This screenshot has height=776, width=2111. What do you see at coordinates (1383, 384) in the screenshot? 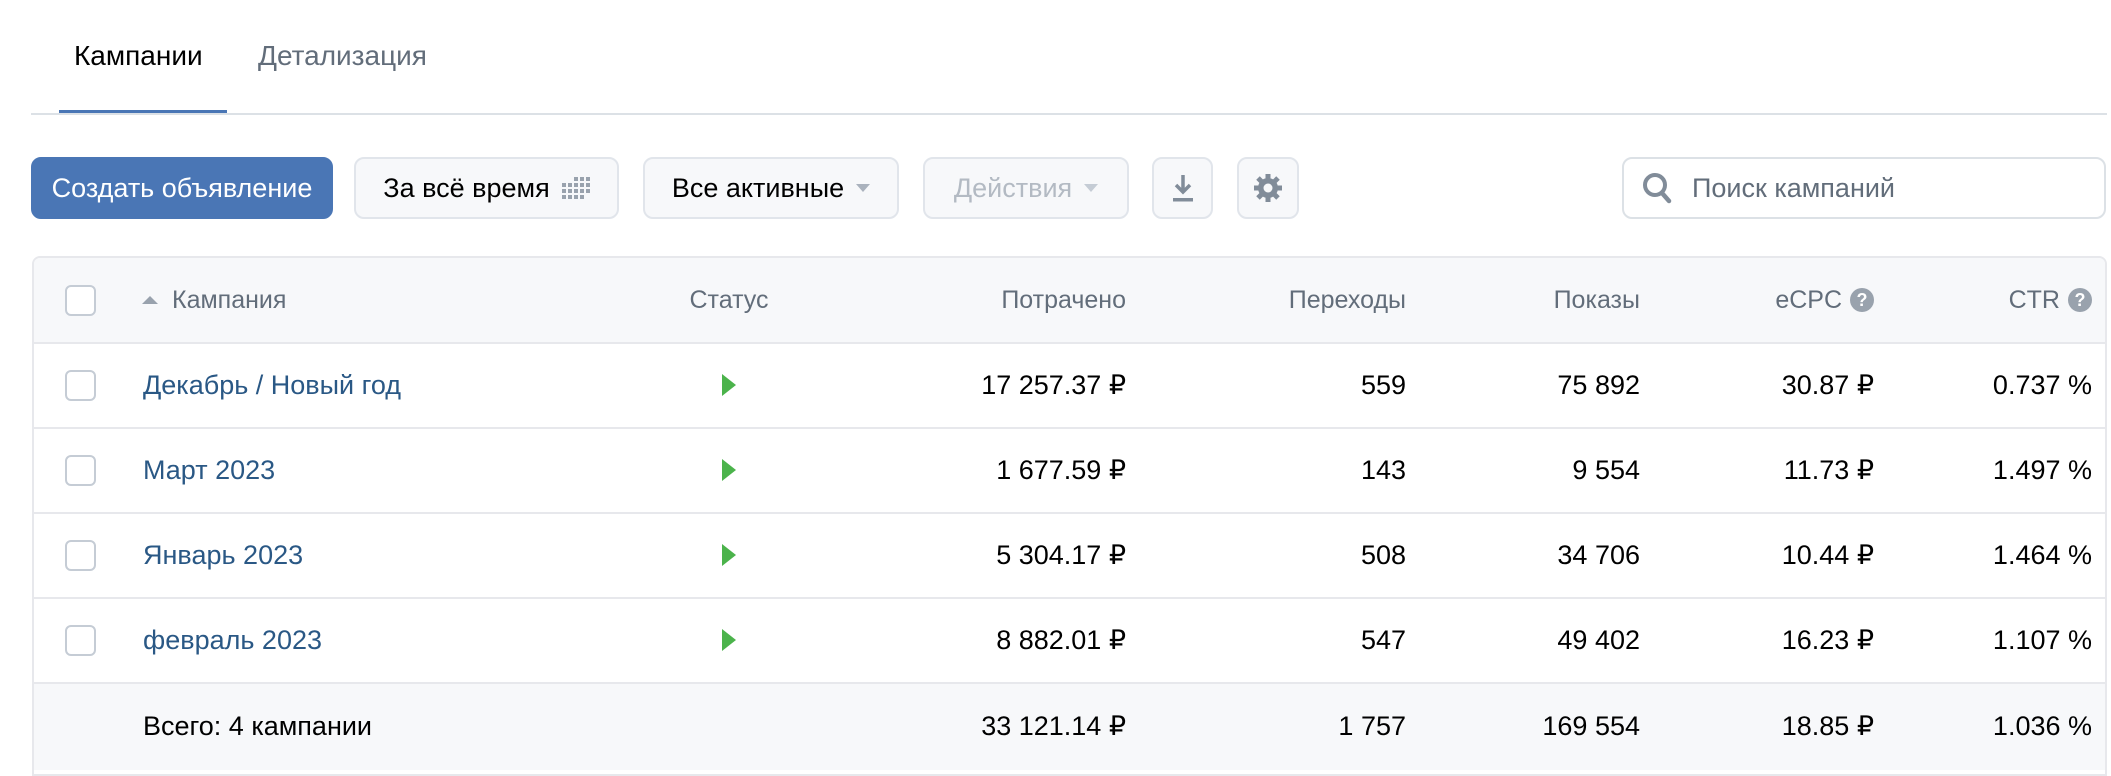
I see `clicks-cell: 559` at bounding box center [1383, 384].